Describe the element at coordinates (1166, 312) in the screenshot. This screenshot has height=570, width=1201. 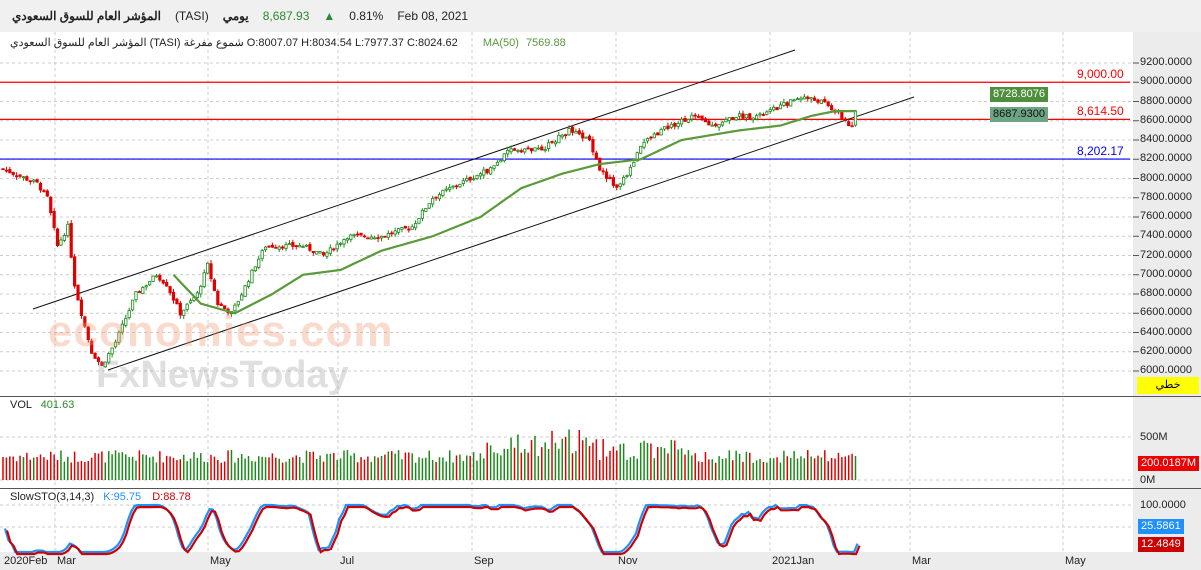
I see `price-tick: 6600.0000` at that location.